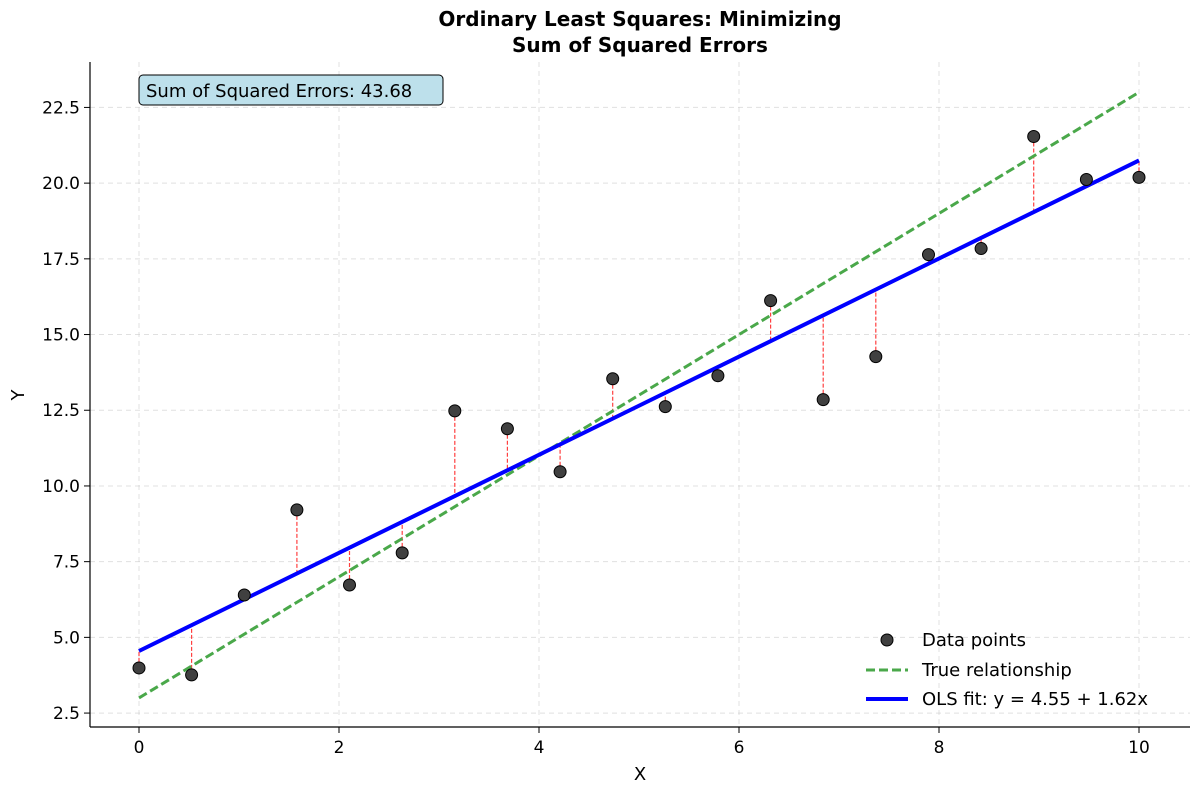 Image resolution: width=1200 pixels, height=793 pixels. What do you see at coordinates (61, 411) in the screenshot?
I see `y-tick-label: 12.5` at bounding box center [61, 411].